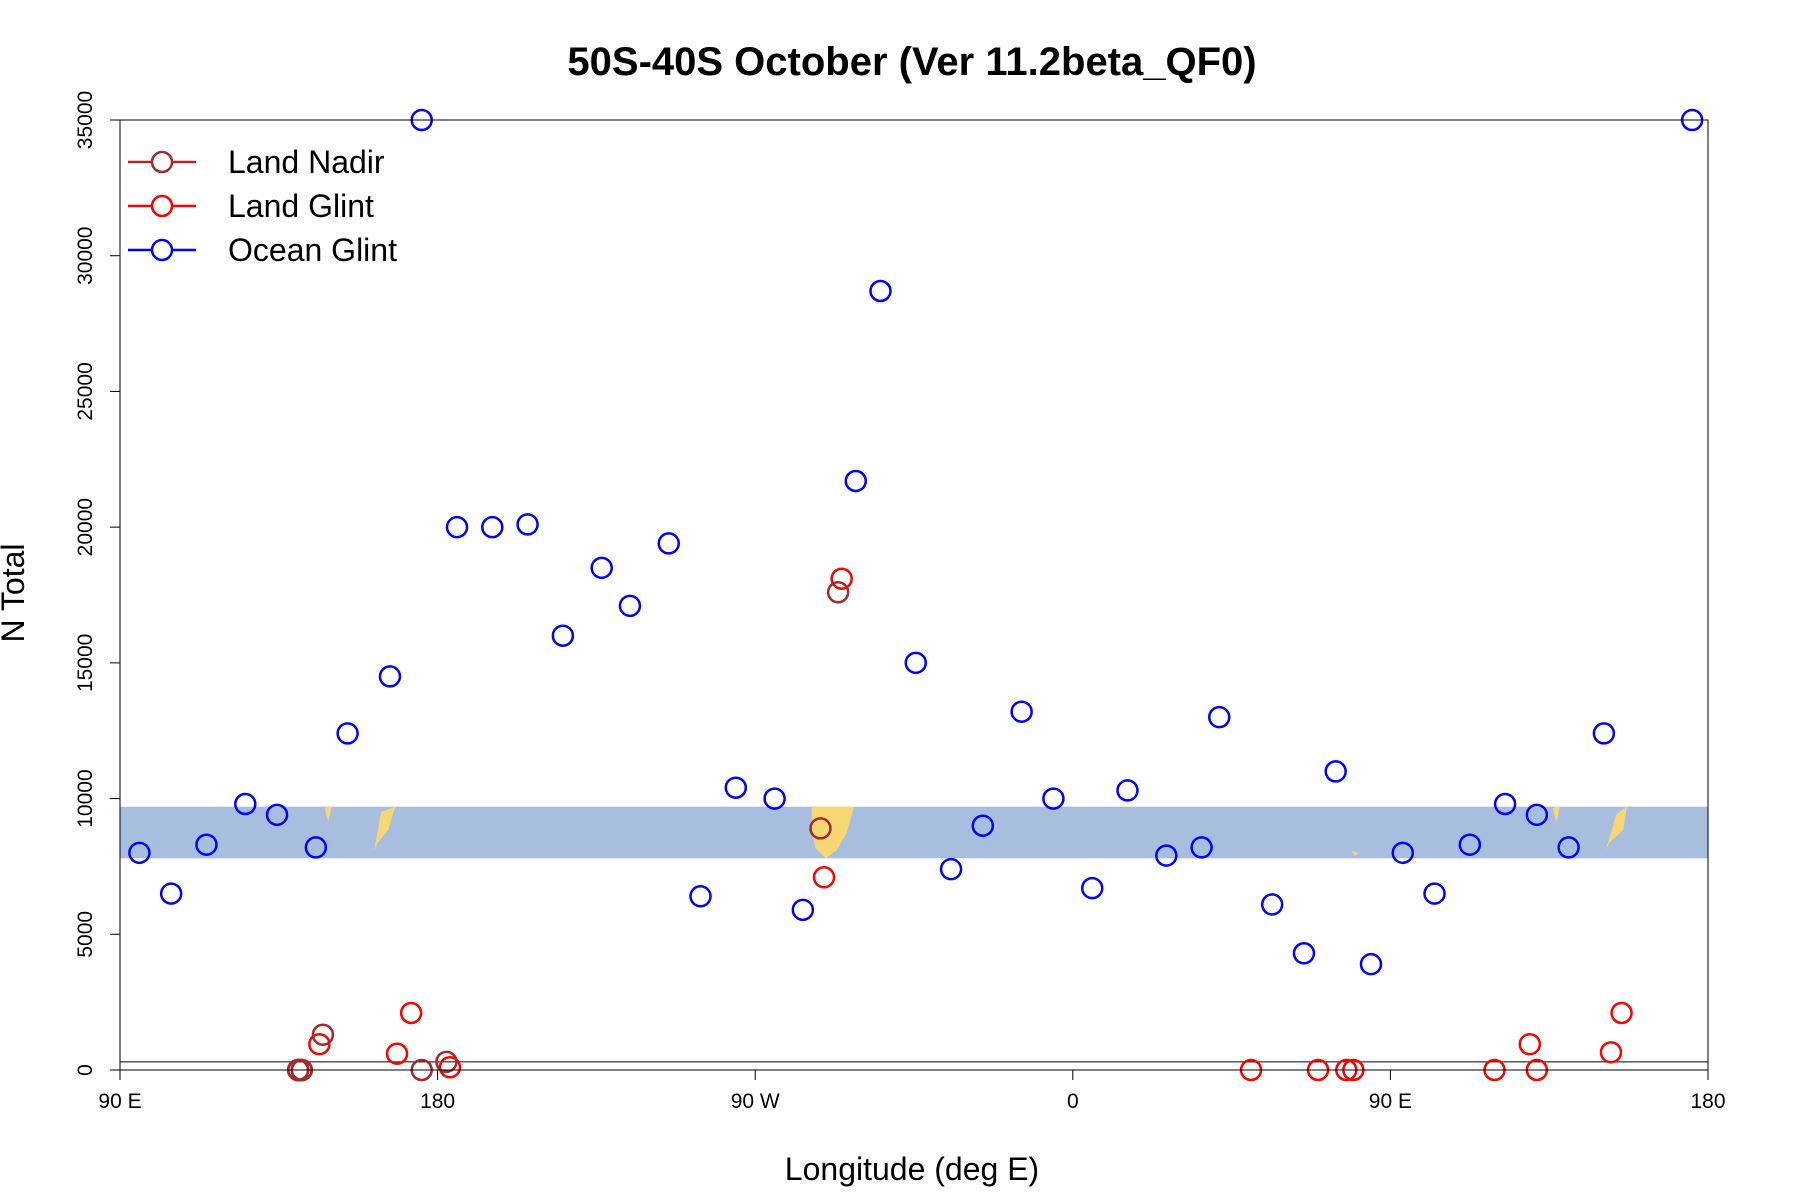 Image resolution: width=1800 pixels, height=1200 pixels. Describe the element at coordinates (1355, 853) in the screenshot. I see `kerguelen-land` at that location.